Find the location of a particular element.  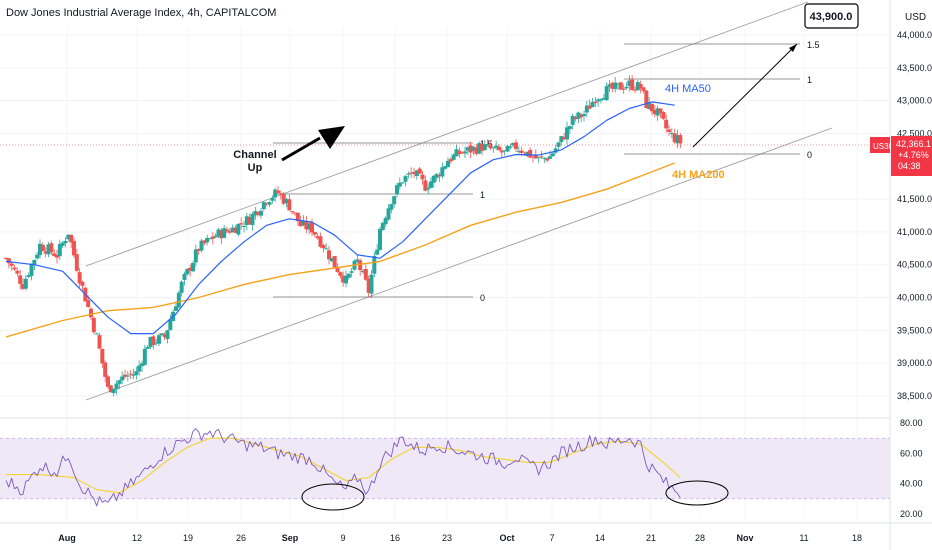

fib-upper-label: 0 is located at coordinates (809, 155).